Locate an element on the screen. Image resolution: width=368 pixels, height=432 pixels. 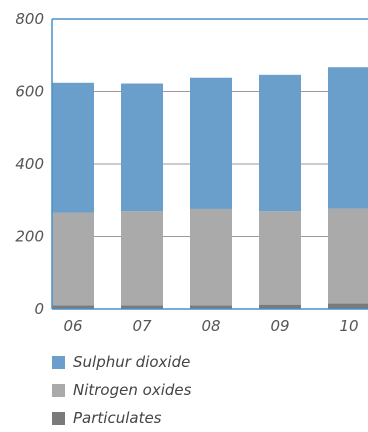
y-tick-label-400: 400 is located at coordinates (29, 164).